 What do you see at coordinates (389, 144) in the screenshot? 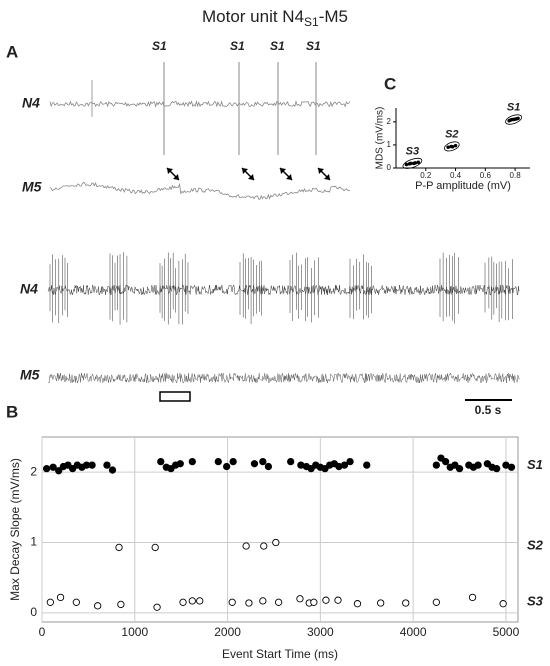
I see `y-tick-label: 1` at bounding box center [389, 144].